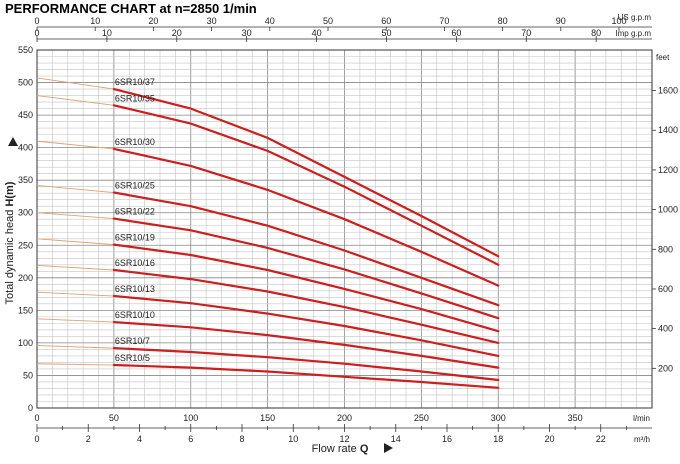 The image size is (680, 464). I want to click on feet-tick-label: 800, so click(665, 249).